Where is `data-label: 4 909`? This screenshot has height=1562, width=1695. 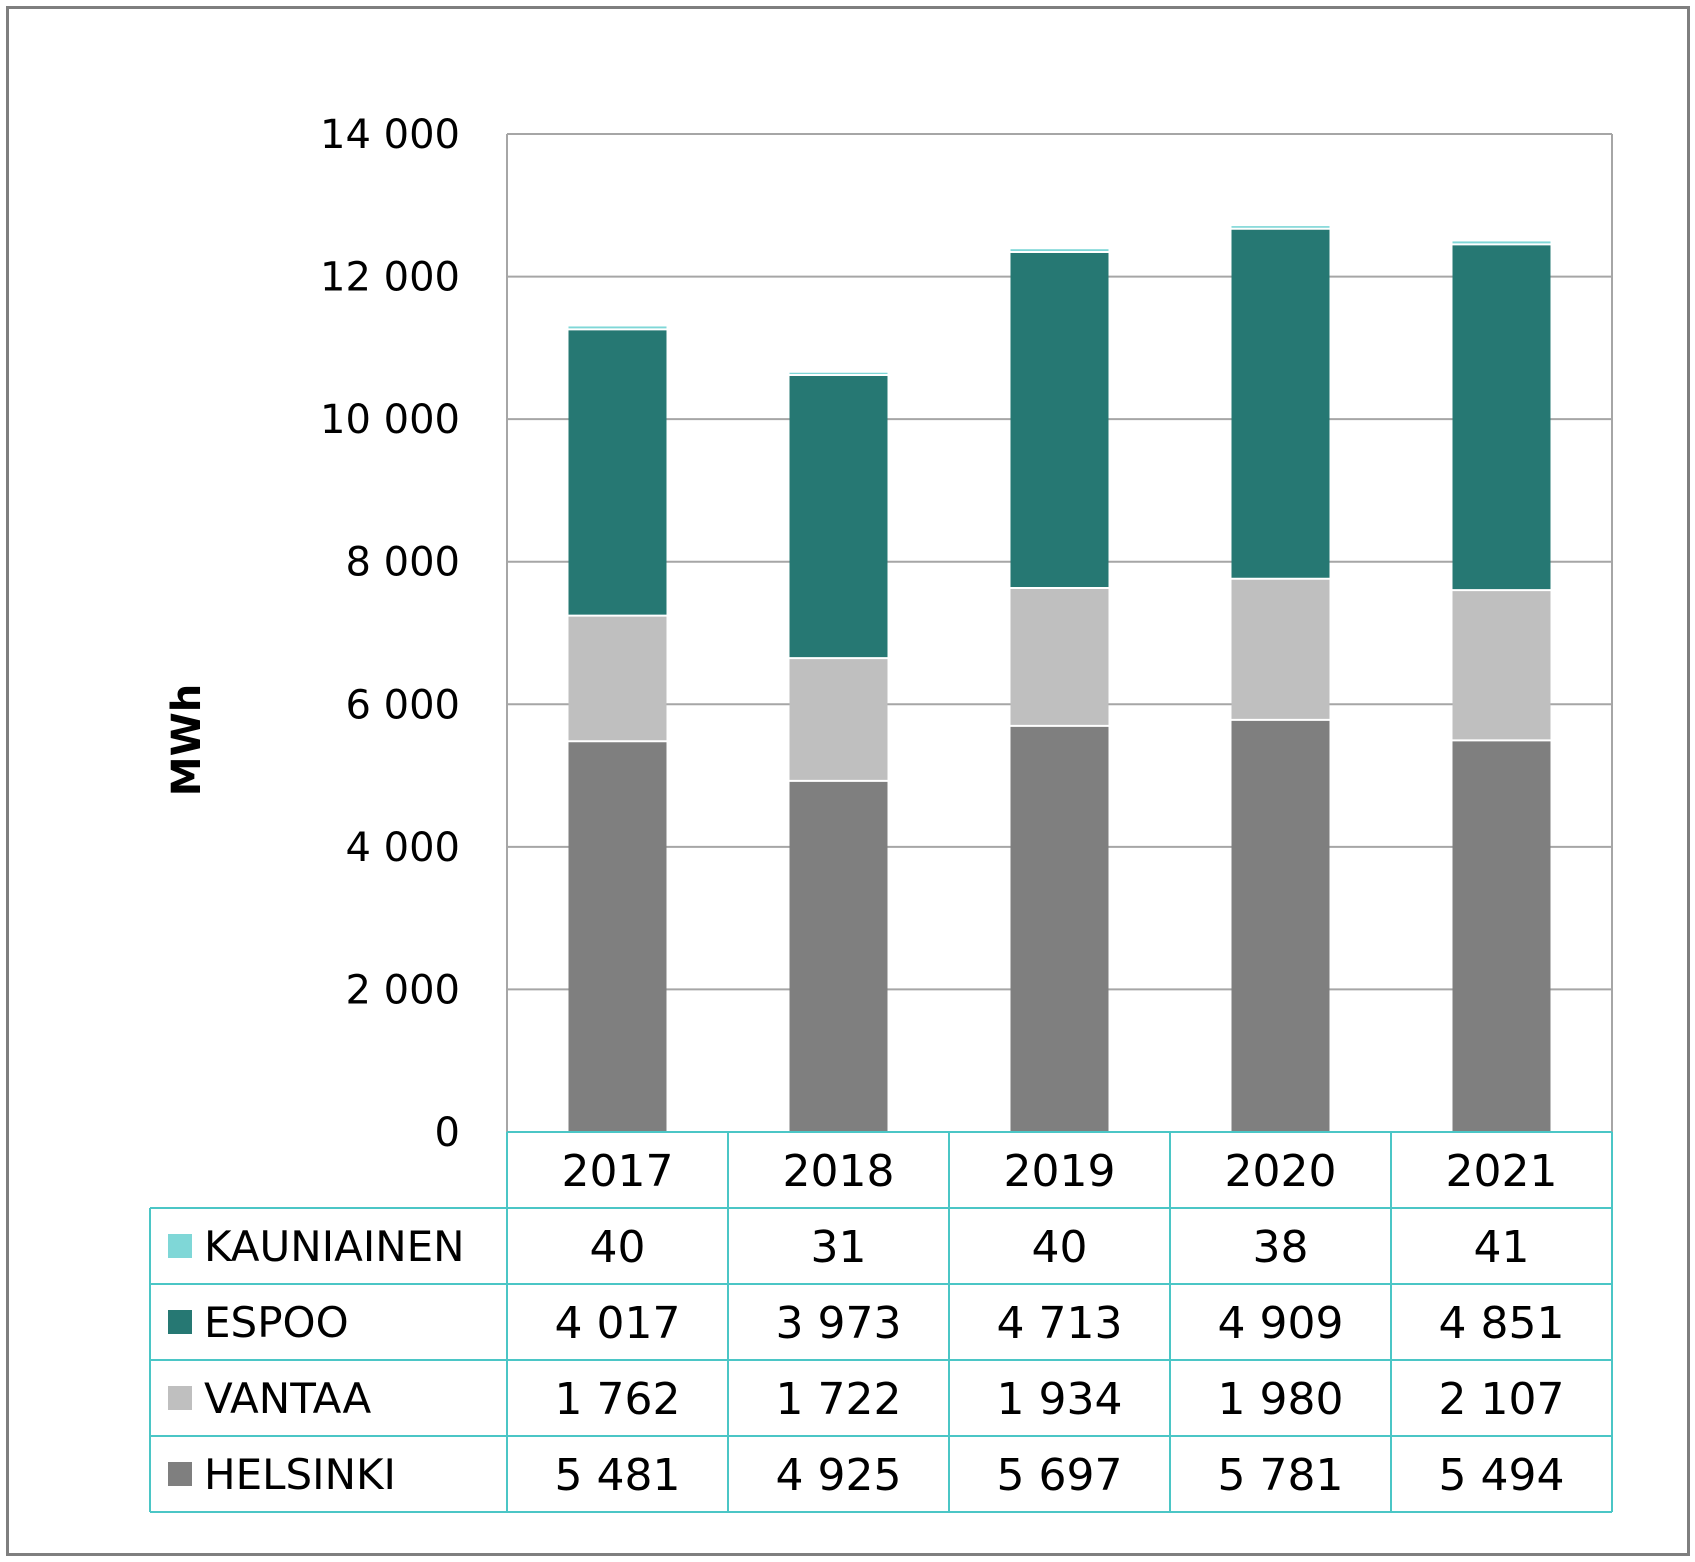
data-label: 4 909 is located at coordinates (1281, 1323).